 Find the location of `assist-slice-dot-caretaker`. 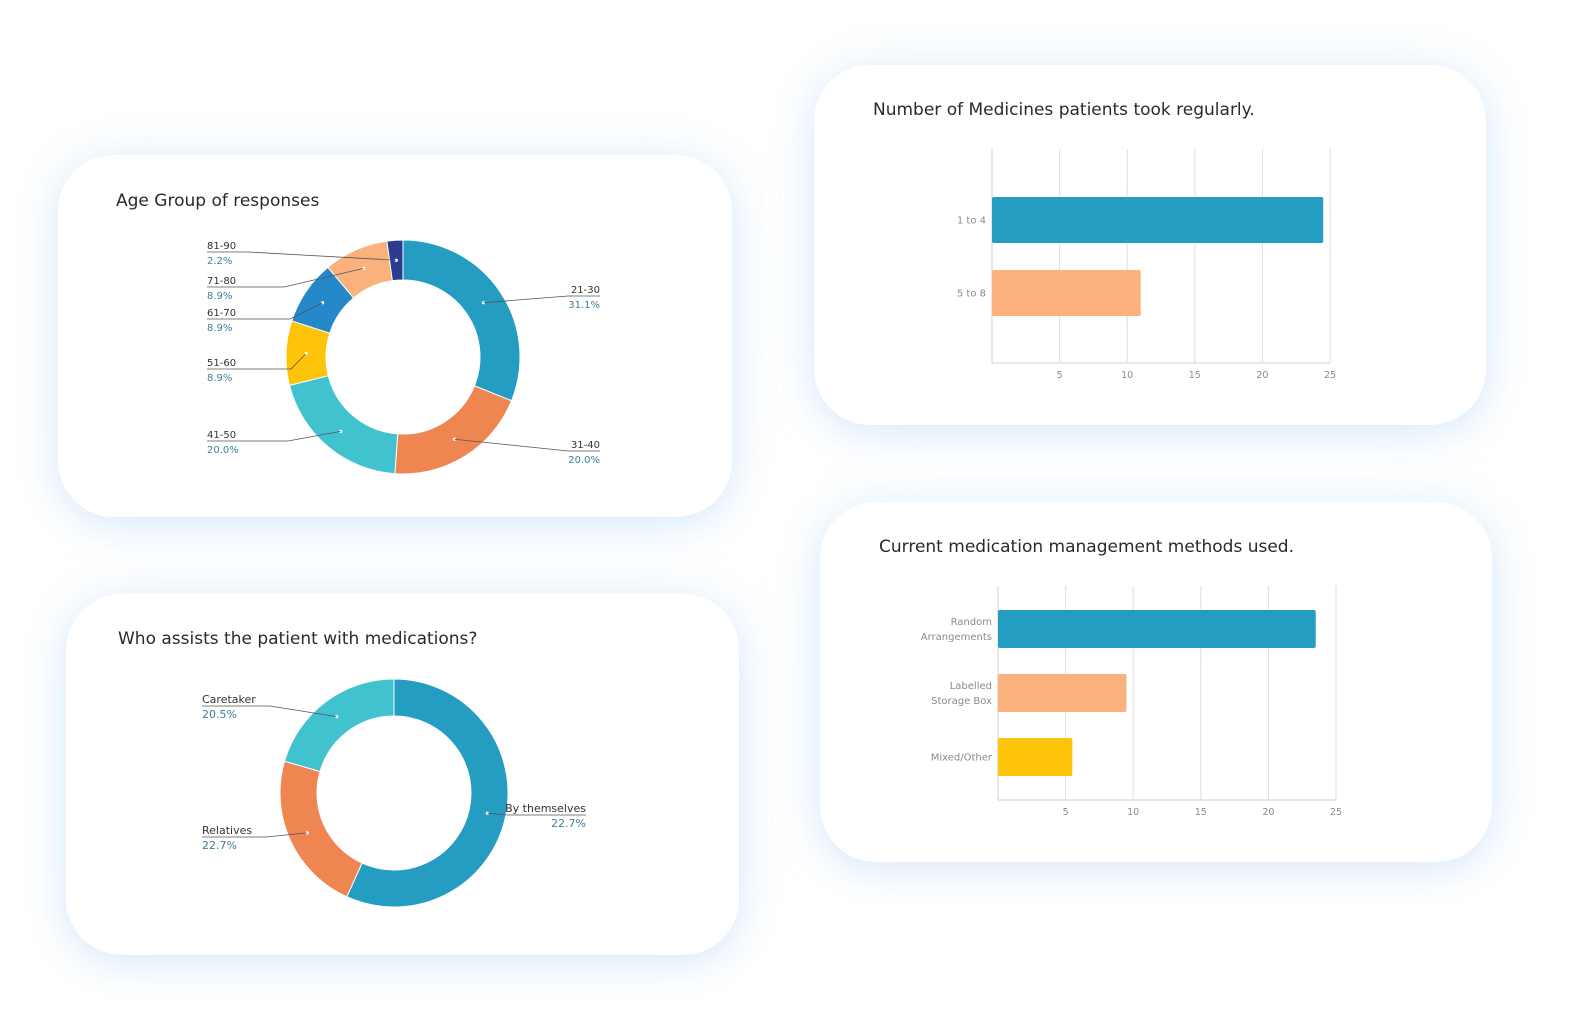

assist-slice-dot-caretaker is located at coordinates (337, 717).